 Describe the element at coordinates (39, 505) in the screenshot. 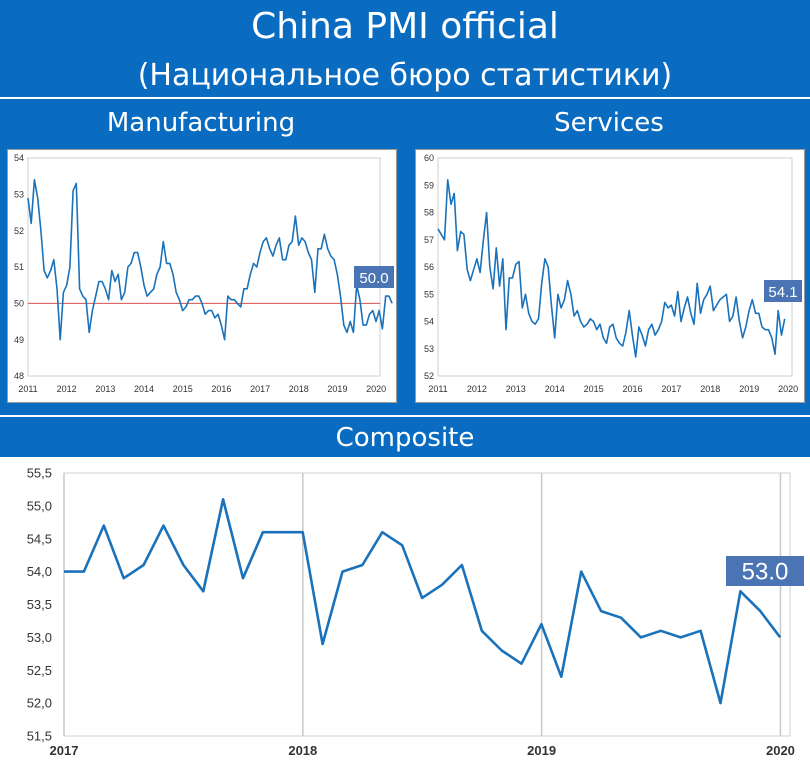

I see `composite-y-tick-label: 55,0` at that location.